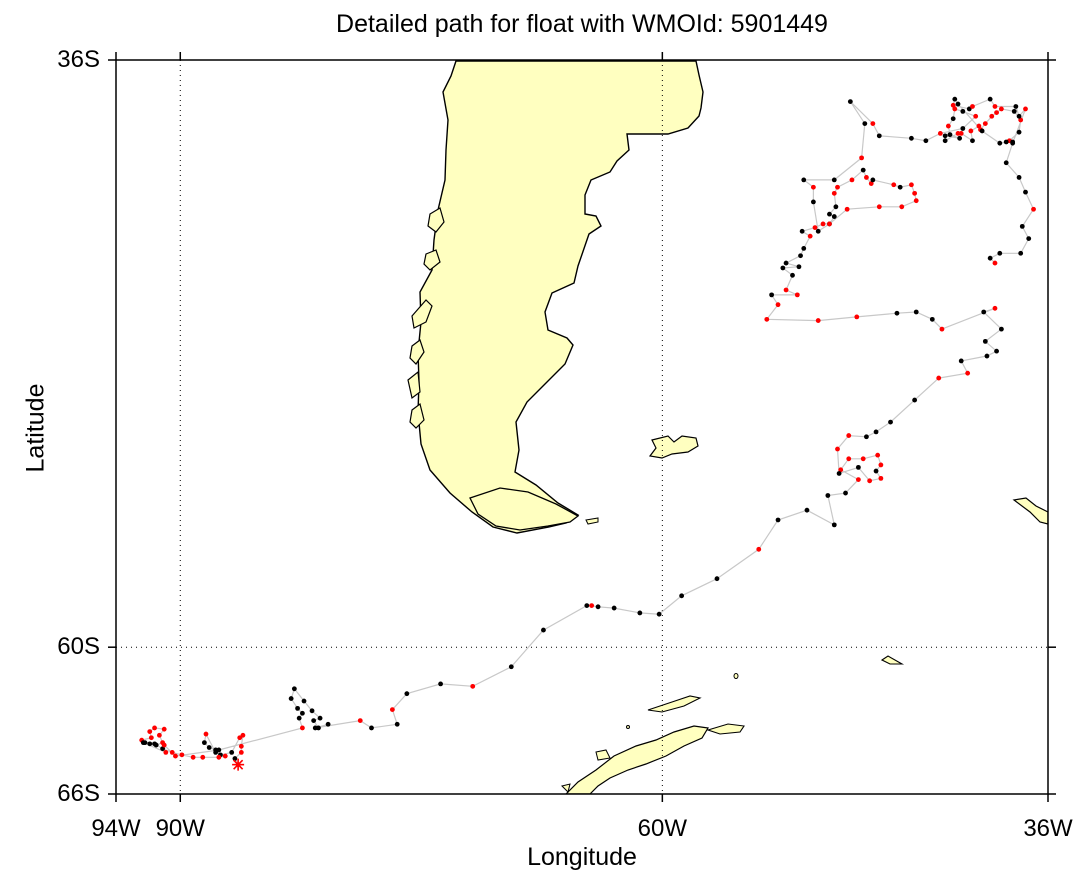 The image size is (1085, 881). What do you see at coordinates (725, 729) in the screenshot?
I see `land-south-shetlands-b` at bounding box center [725, 729].